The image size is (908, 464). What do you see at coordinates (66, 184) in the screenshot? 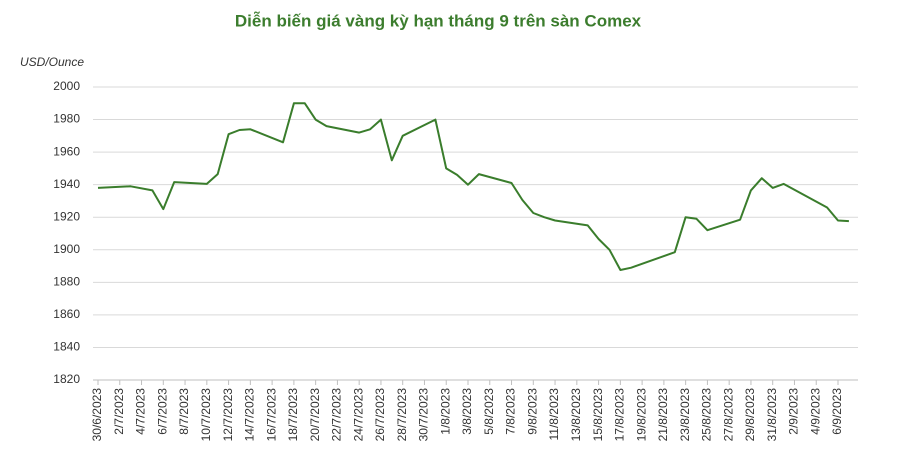
I see `y-tick-label: 1940` at bounding box center [66, 184].